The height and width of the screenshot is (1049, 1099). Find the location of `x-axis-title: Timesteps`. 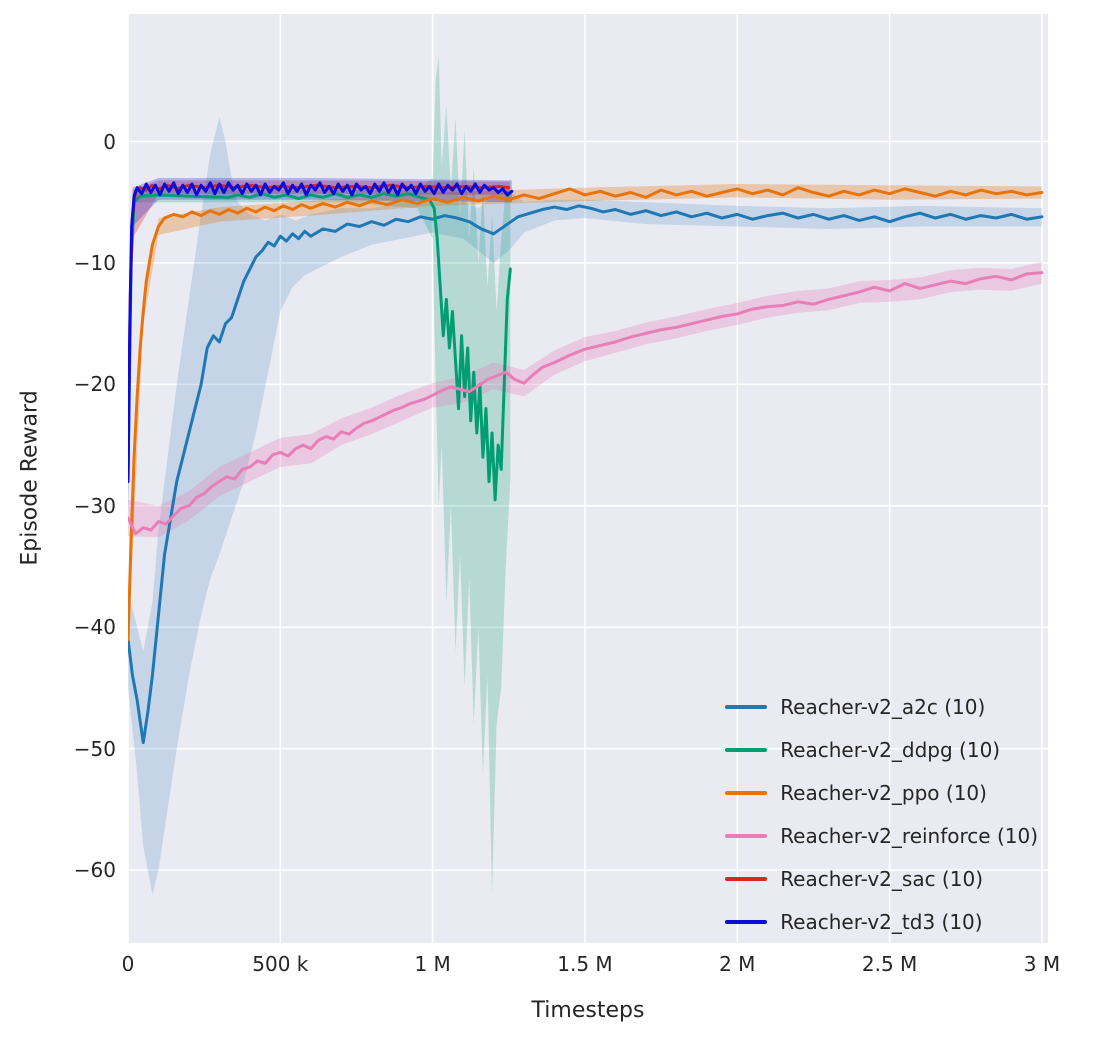

x-axis-title: Timesteps is located at coordinates (588, 1010).